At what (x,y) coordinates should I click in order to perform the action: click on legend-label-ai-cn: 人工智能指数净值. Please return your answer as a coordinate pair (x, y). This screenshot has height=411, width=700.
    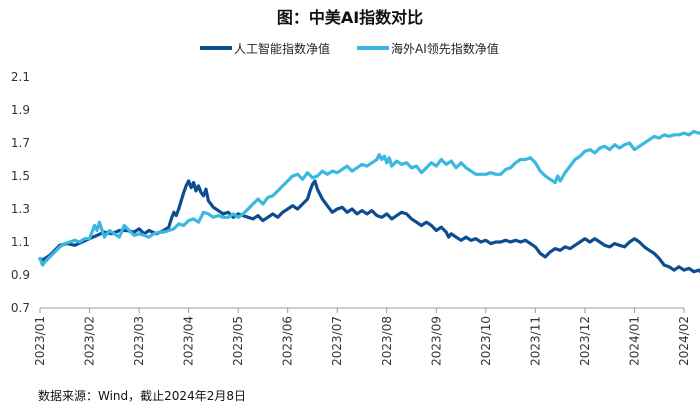
    Looking at the image, I should click on (282, 48).